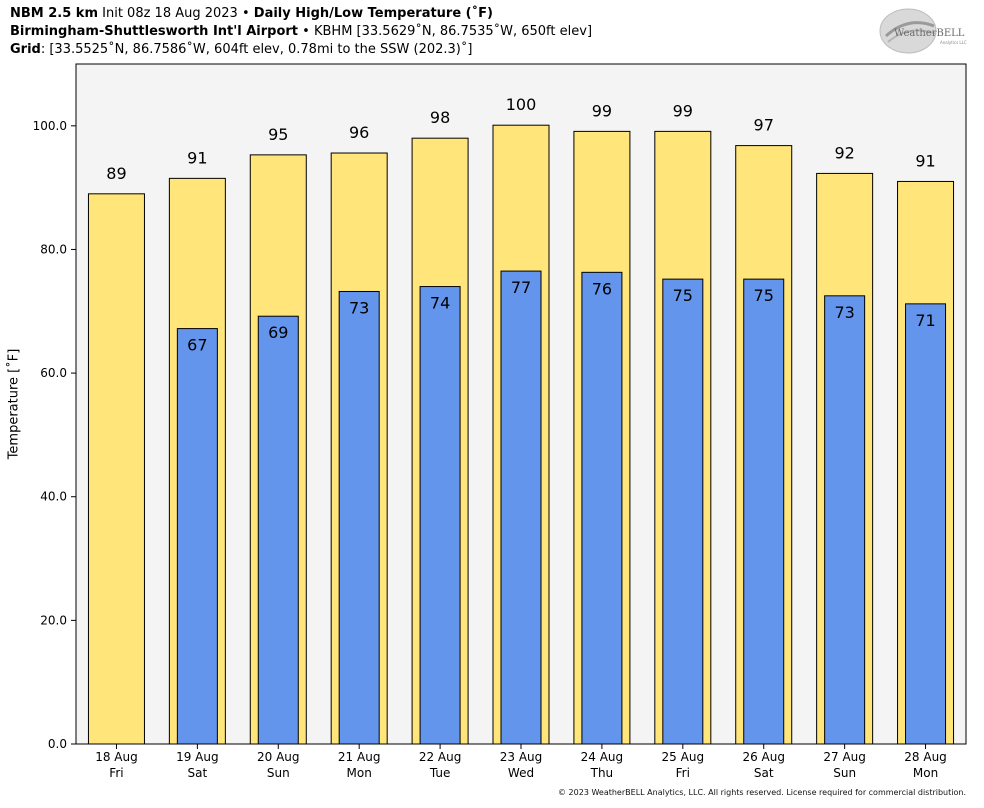  What do you see at coordinates (170, 13) in the screenshot?
I see `init-time: Init 08z 18 Aug 2023` at bounding box center [170, 13].